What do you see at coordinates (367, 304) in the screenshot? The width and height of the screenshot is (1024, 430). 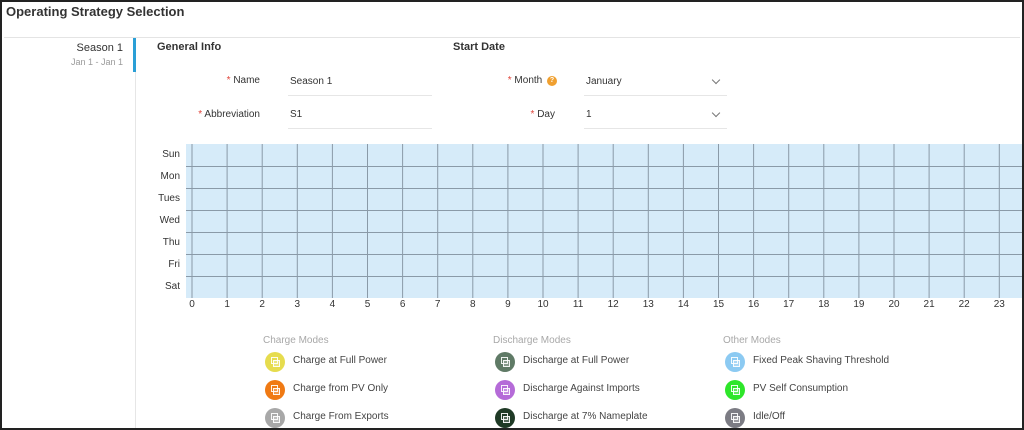 I see `hour-label-5: 5` at bounding box center [367, 304].